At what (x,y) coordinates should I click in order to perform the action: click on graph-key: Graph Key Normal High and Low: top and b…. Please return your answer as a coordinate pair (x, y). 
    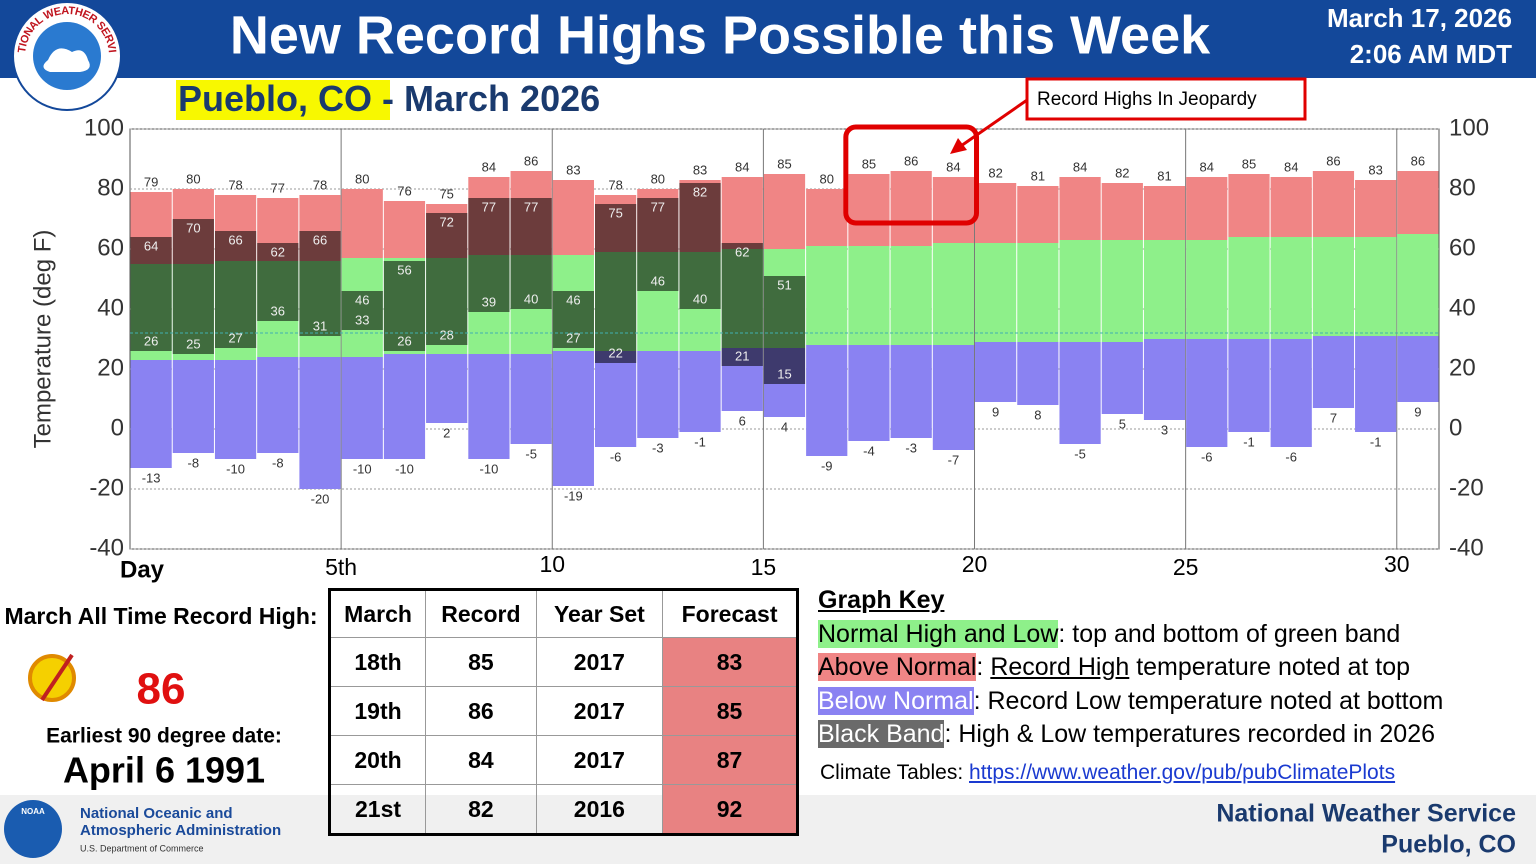
    Looking at the image, I should click on (1130, 686).